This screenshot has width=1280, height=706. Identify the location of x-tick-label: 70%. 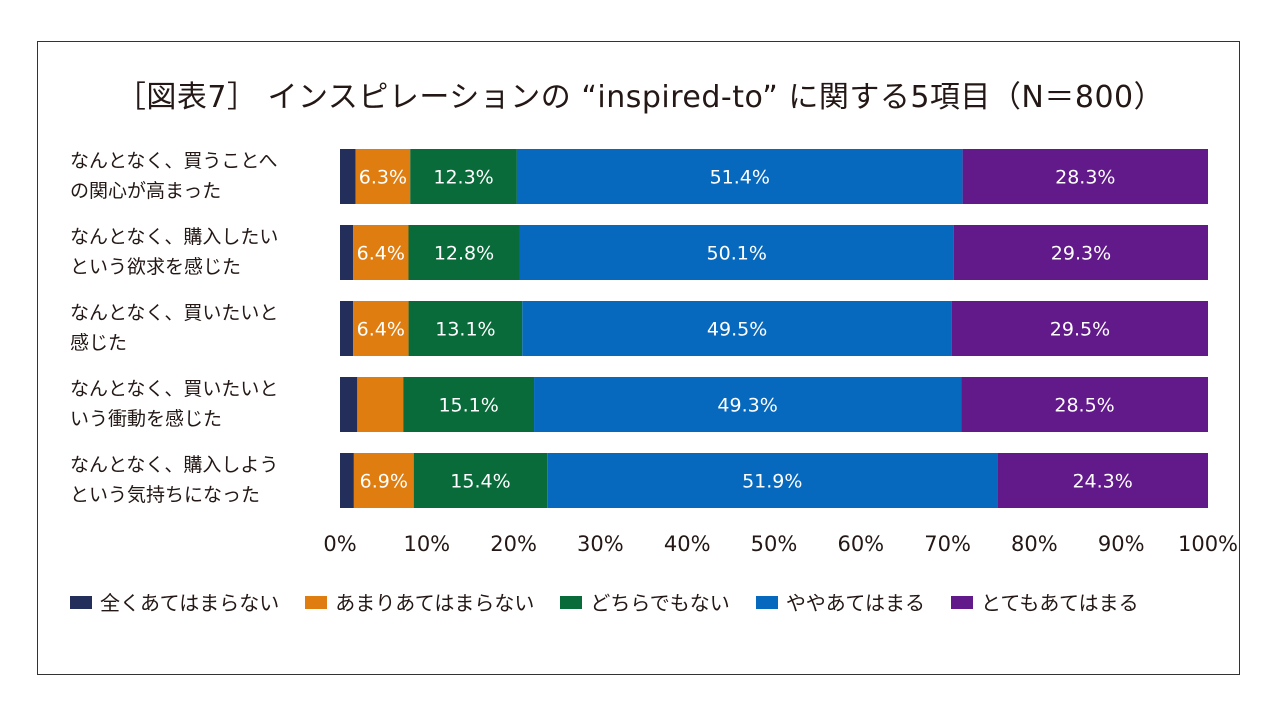
(947, 544).